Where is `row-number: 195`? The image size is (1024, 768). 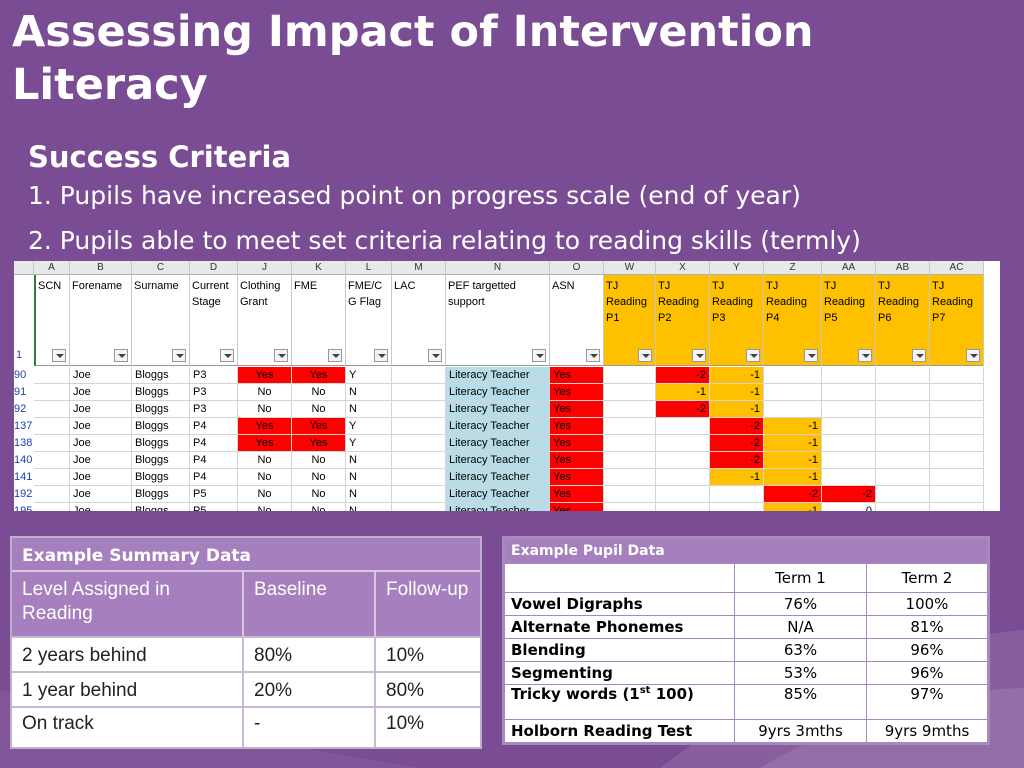
row-number: 195 is located at coordinates (23, 508).